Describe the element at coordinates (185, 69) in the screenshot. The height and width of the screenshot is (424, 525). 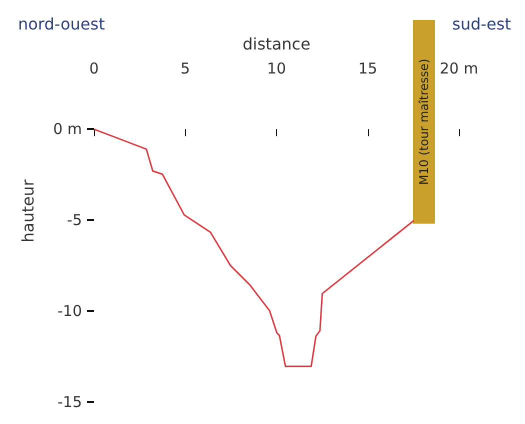
I see `x-tick-label: 5` at that location.